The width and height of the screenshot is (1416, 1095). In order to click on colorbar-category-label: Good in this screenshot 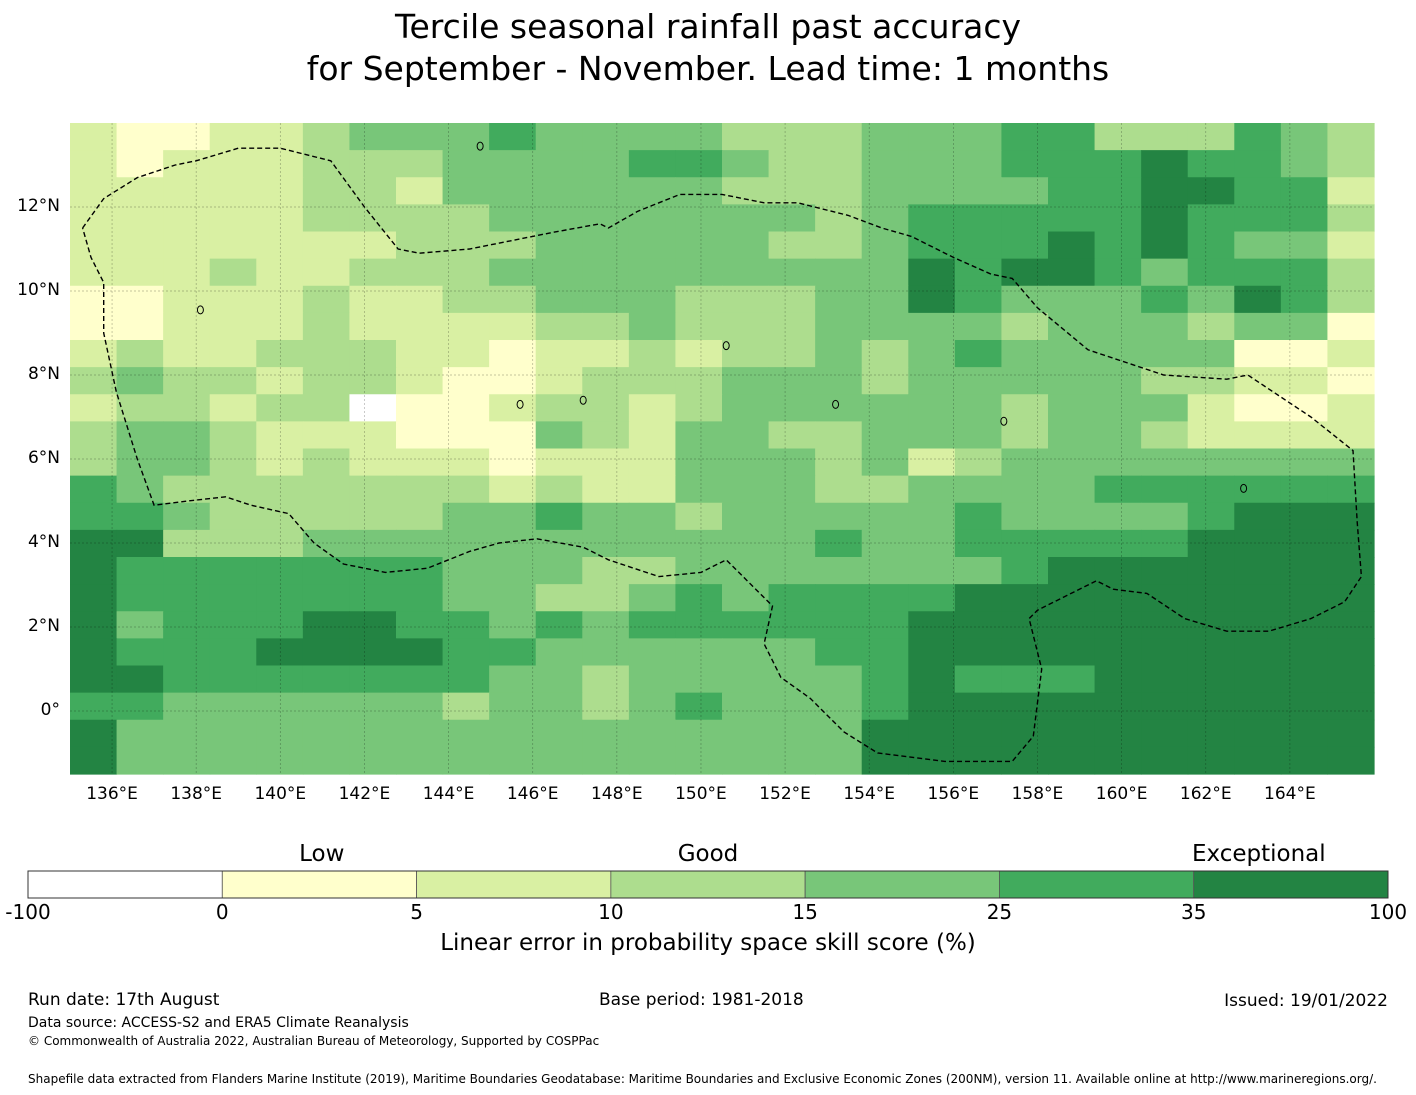, I will do `click(708, 854)`.